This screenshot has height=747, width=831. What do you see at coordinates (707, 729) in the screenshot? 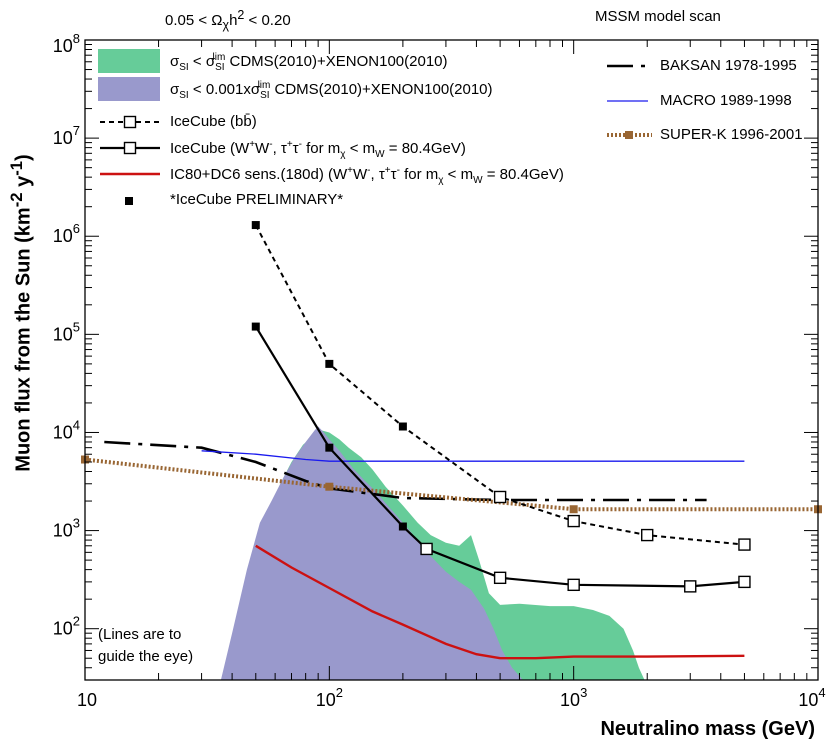
I see `x-axis-label: Neutralino mass (GeV)` at bounding box center [707, 729].